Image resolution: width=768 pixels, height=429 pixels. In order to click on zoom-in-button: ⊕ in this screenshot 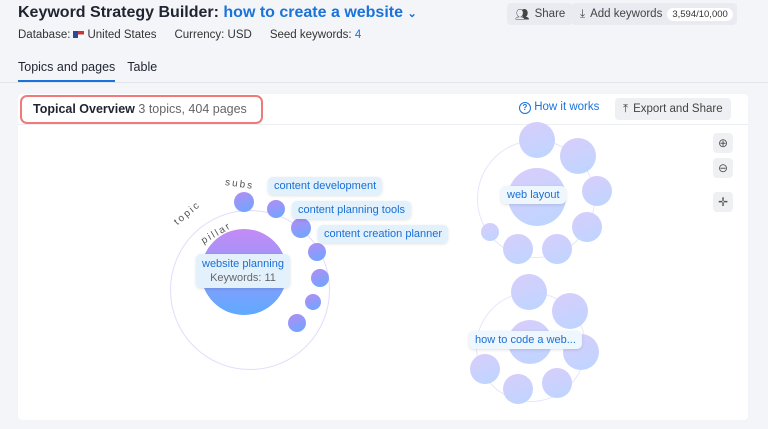, I will do `click(723, 143)`.